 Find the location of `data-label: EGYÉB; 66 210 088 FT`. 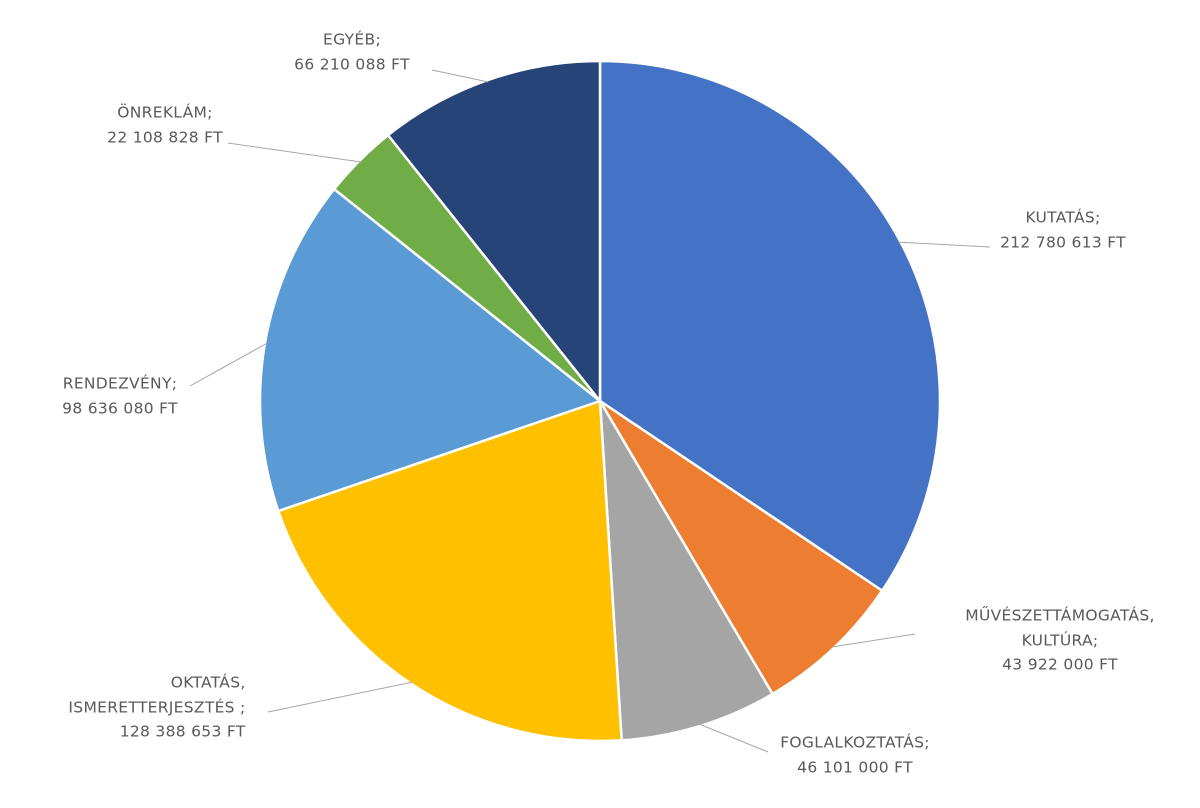

data-label: EGYÉB; 66 210 088 FT is located at coordinates (352, 52).